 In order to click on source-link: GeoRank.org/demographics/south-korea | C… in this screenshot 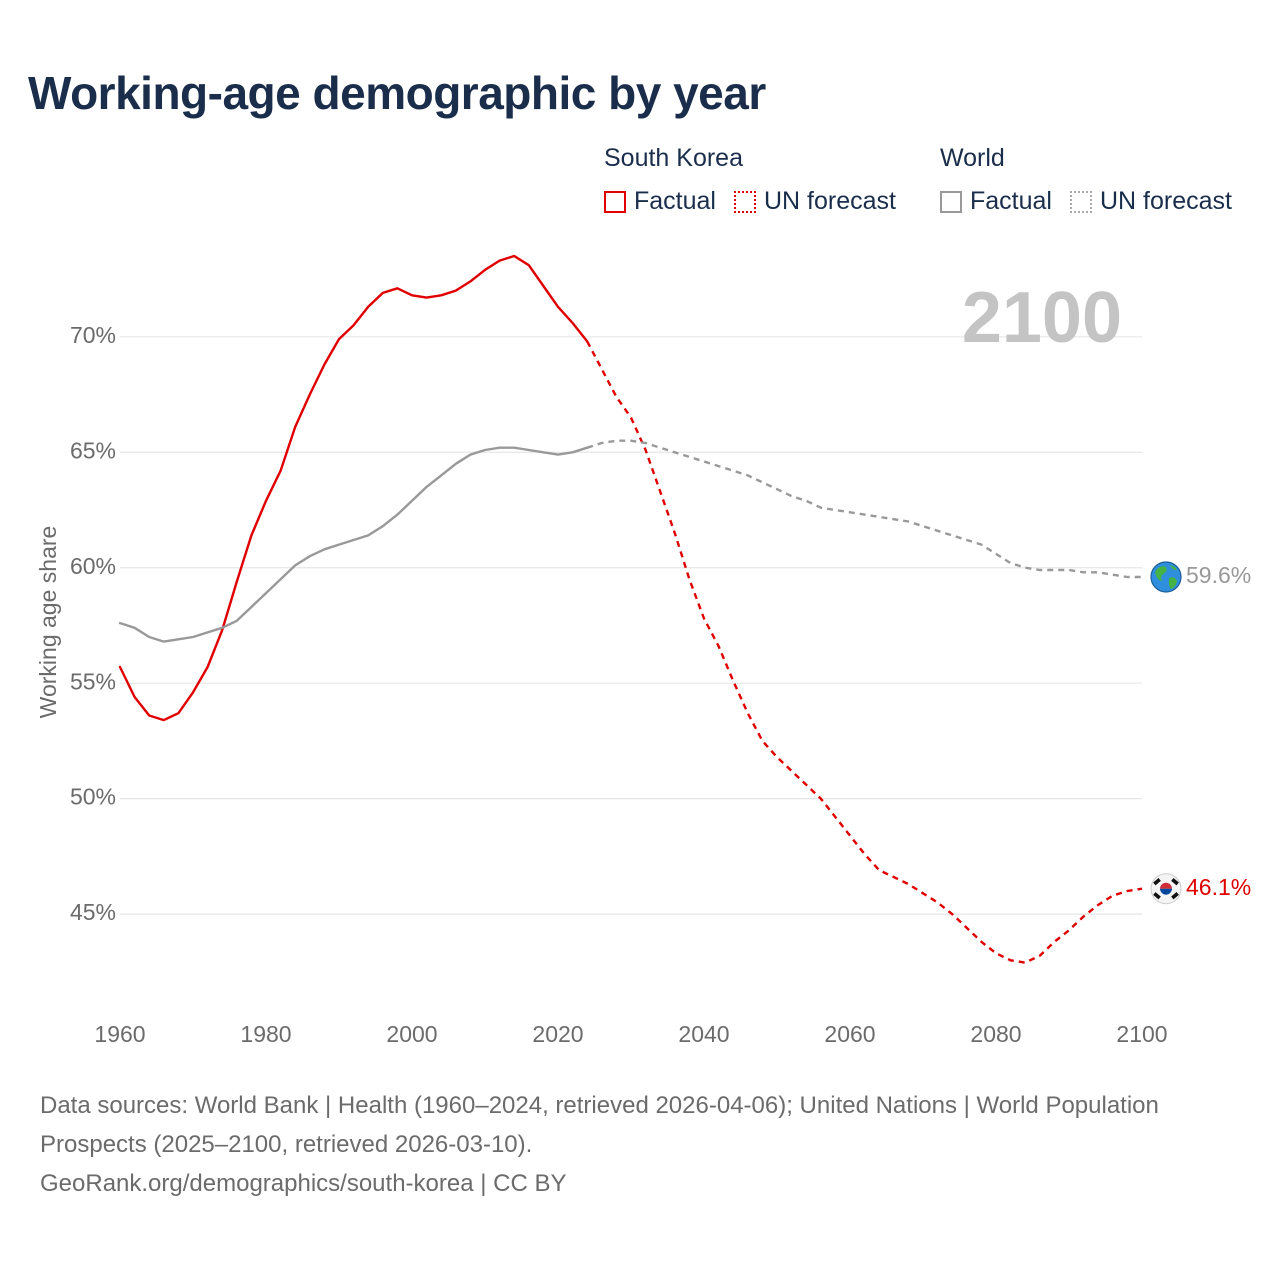, I will do `click(303, 1183)`.